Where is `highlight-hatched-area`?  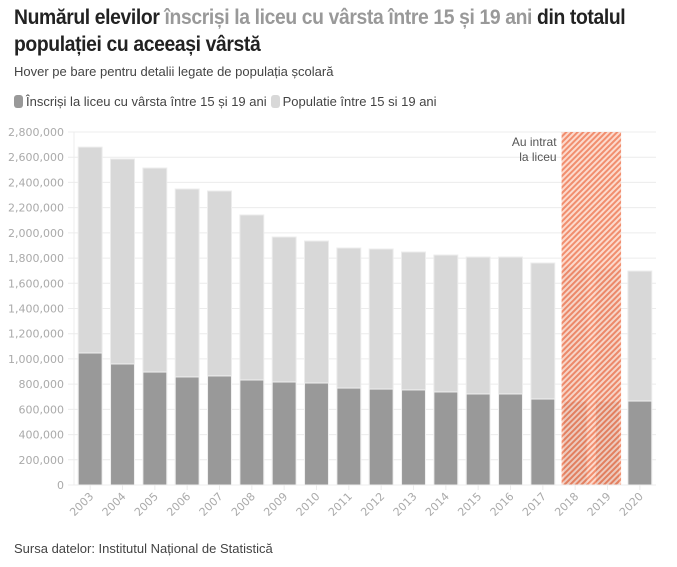 highlight-hatched-area is located at coordinates (591, 308).